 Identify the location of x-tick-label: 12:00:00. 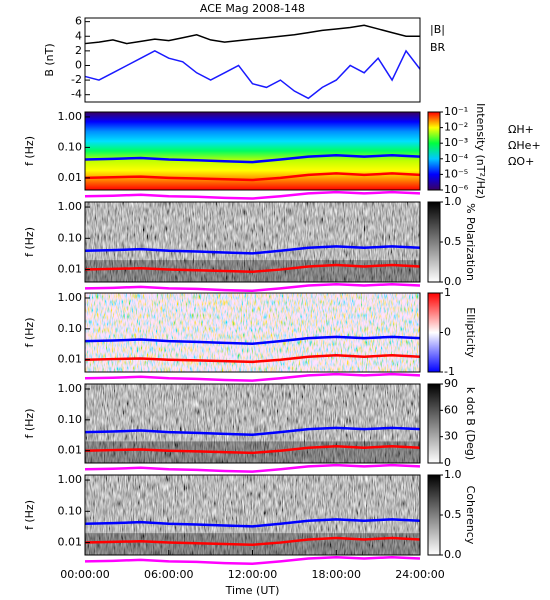
(252, 574).